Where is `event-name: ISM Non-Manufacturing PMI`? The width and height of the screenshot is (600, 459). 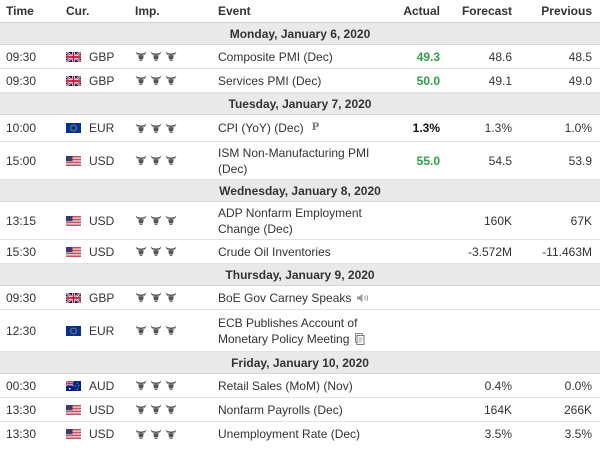
event-name: ISM Non-Manufacturing PMI is located at coordinates (294, 152).